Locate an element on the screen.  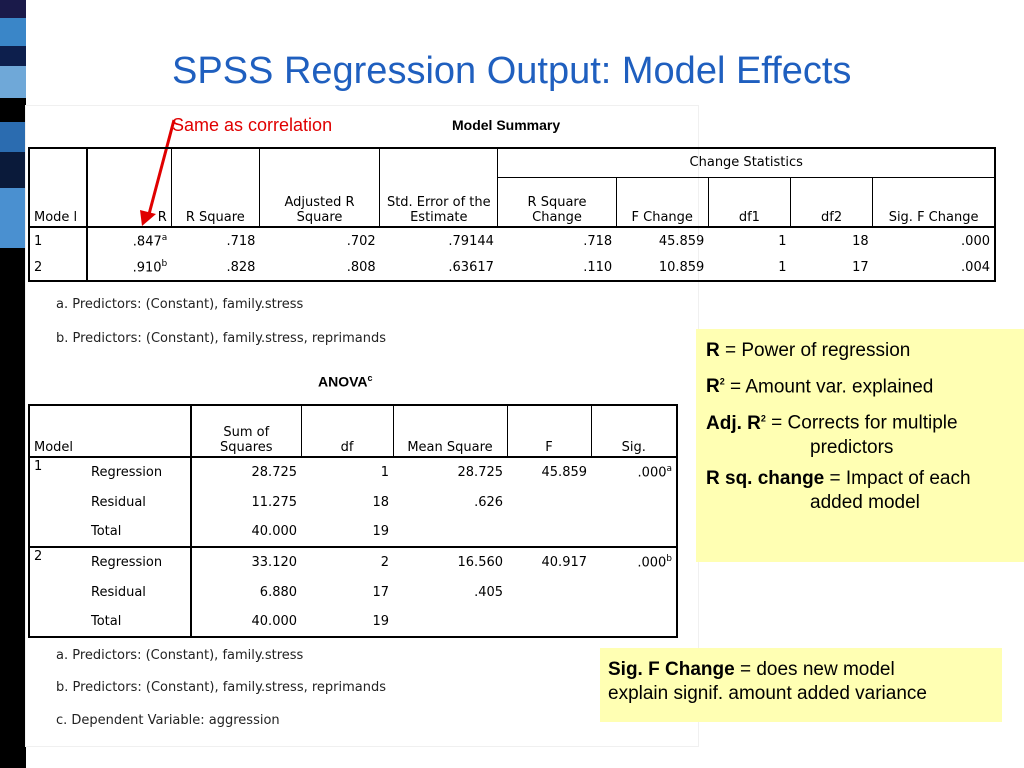
cell-model: 1 is located at coordinates (57, 502).